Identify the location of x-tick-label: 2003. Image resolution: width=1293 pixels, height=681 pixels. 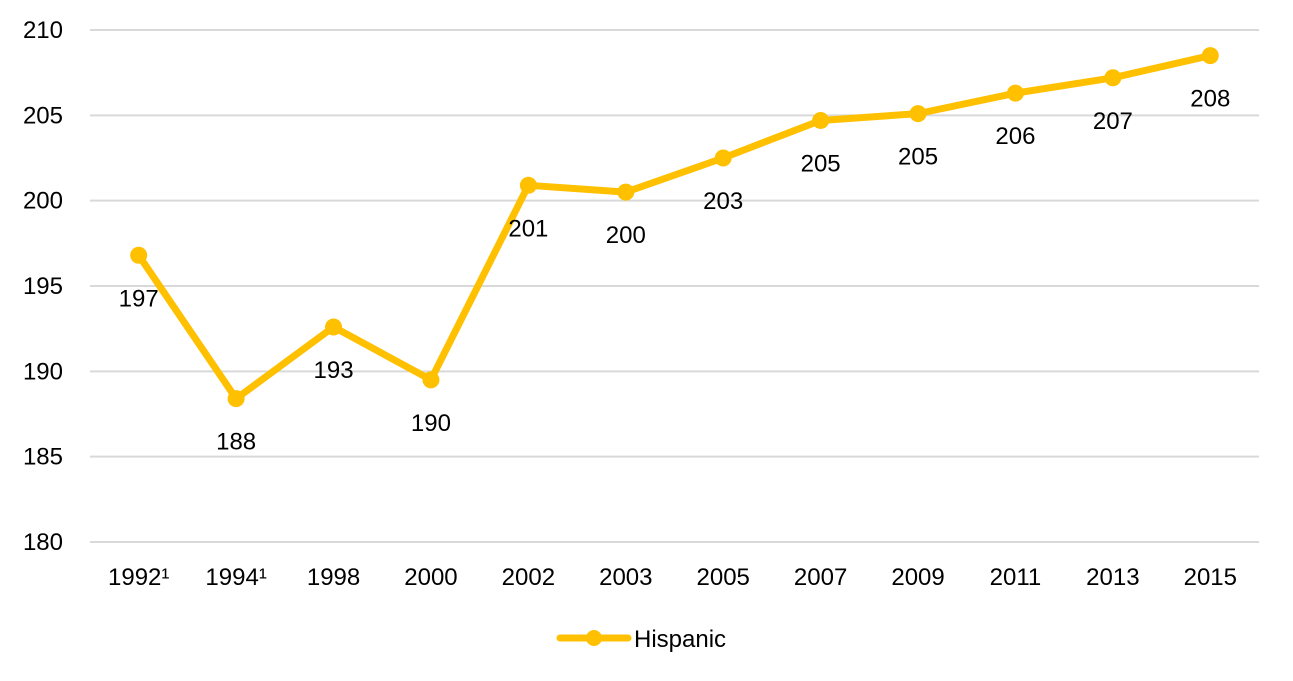
(625, 577).